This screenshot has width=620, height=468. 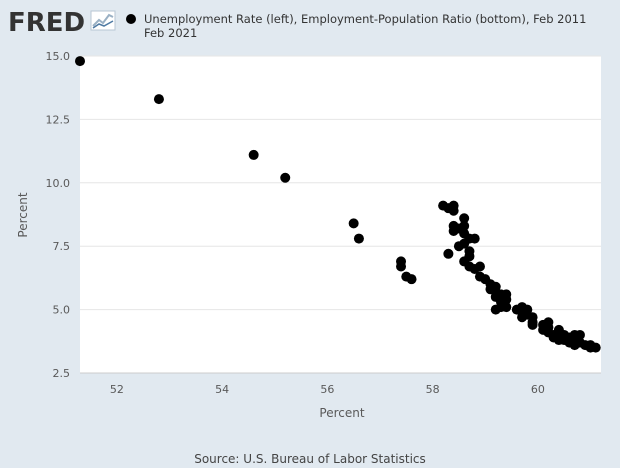 I want to click on y-tick-label: 10.0, so click(x=58, y=183).